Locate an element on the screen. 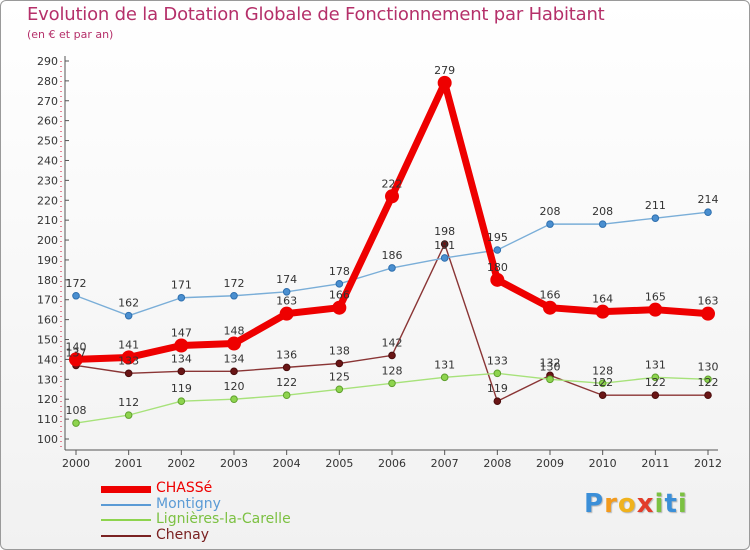 The height and width of the screenshot is (550, 750). y-tick-label: 210 is located at coordinates (47, 220).